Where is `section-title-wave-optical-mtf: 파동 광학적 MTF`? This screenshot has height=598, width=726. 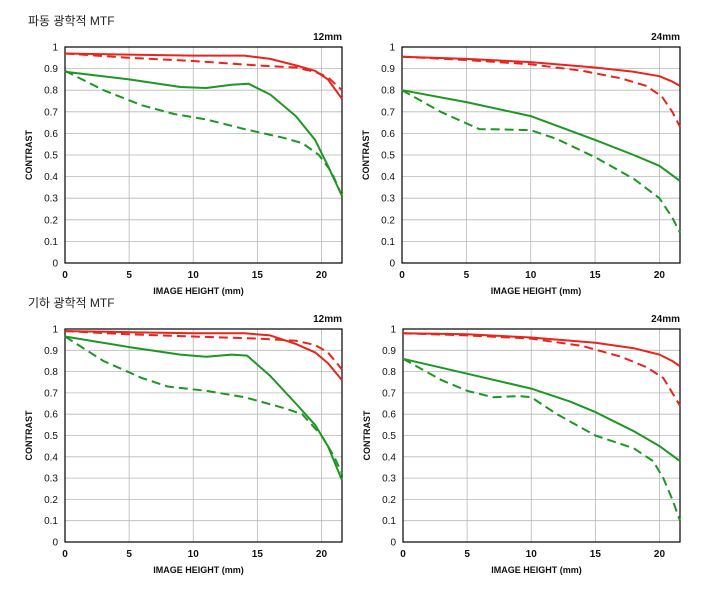 section-title-wave-optical-mtf: 파동 광학적 MTF is located at coordinates (71, 21).